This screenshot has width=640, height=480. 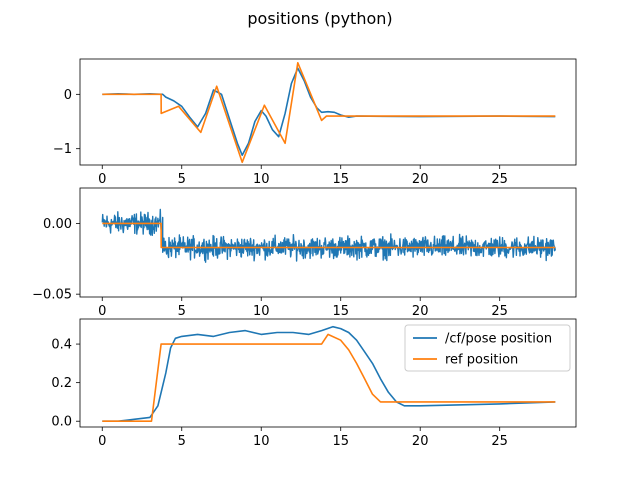 I want to click on legend-frame, so click(x=487, y=348).